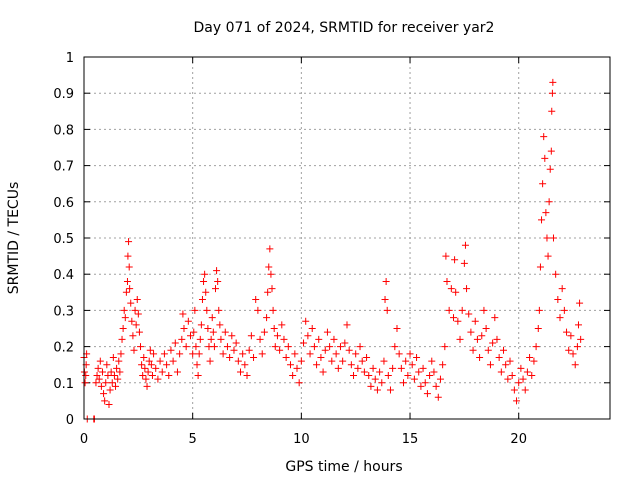 The width and height of the screenshot is (640, 480). Describe the element at coordinates (63, 275) in the screenshot. I see `y-tick-label: 0.4` at that location.